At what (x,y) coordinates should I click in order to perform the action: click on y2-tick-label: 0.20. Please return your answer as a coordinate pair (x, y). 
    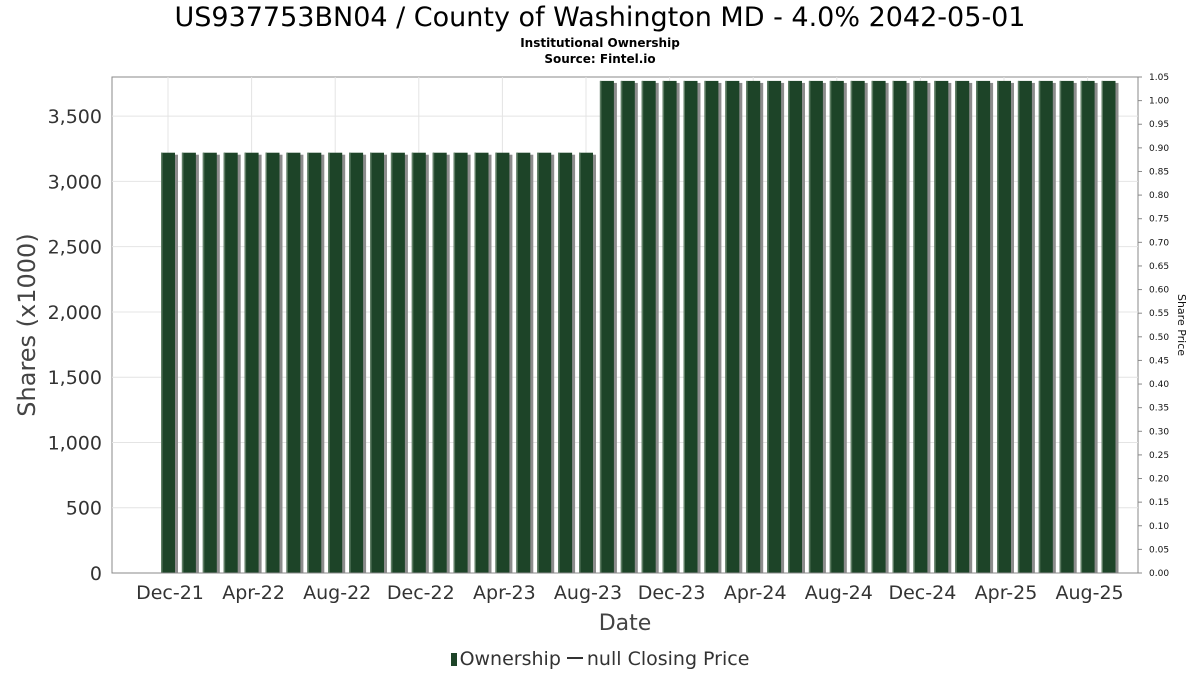
    Looking at the image, I should click on (1159, 480).